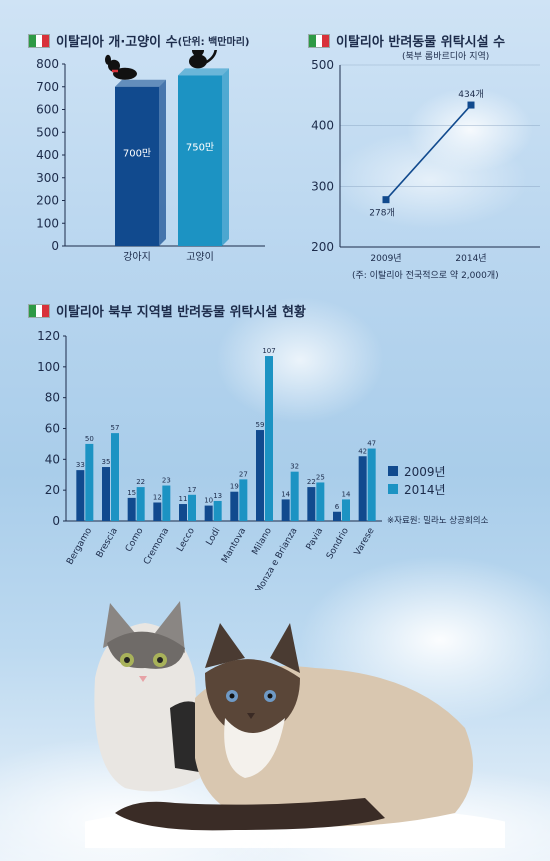  I want to click on bottom-xtick-3: Cremona, so click(156, 546).